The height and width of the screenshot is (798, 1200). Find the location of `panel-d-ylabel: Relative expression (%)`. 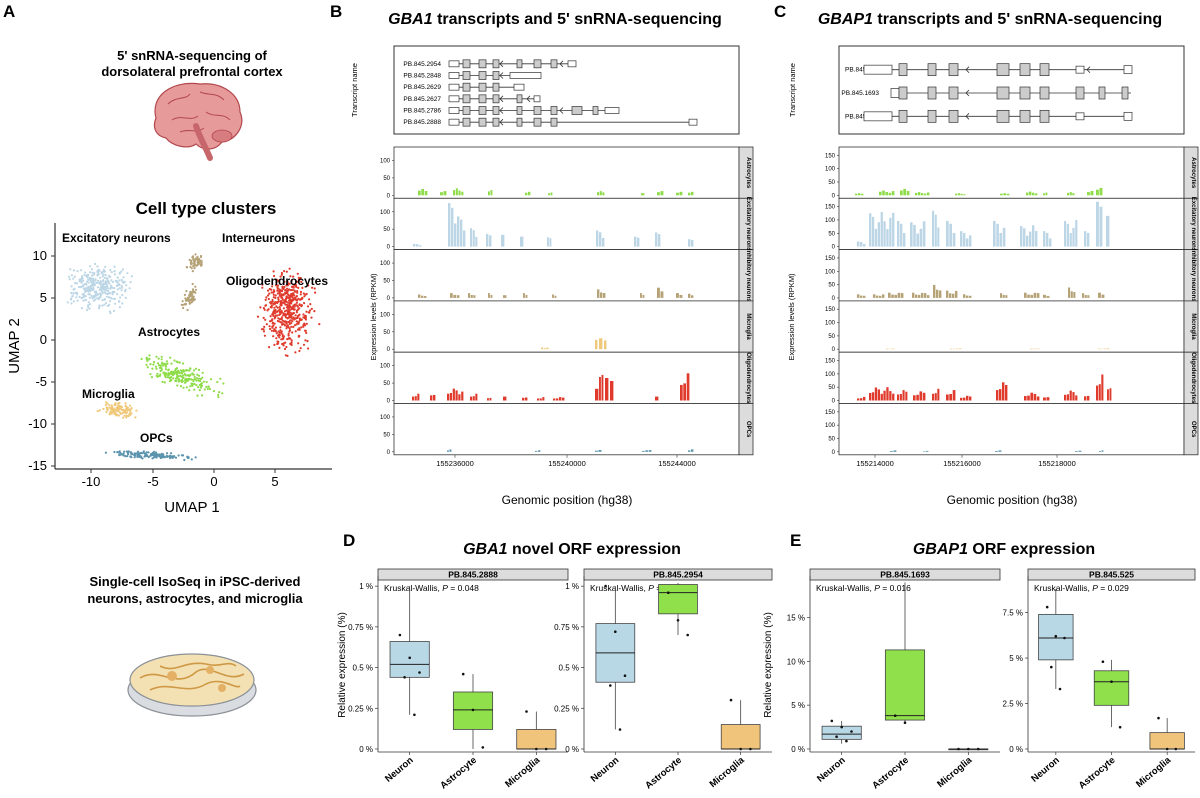

panel-d-ylabel: Relative expression (%) is located at coordinates (342, 665).